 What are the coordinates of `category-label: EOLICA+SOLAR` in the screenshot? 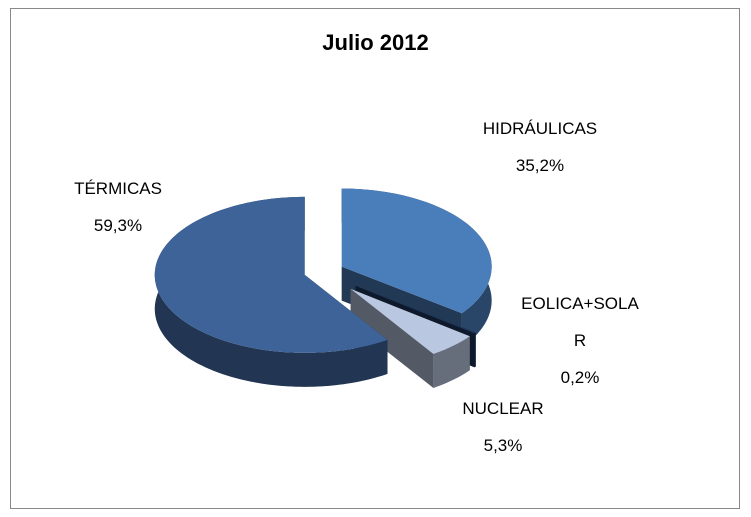 It's located at (580, 322).